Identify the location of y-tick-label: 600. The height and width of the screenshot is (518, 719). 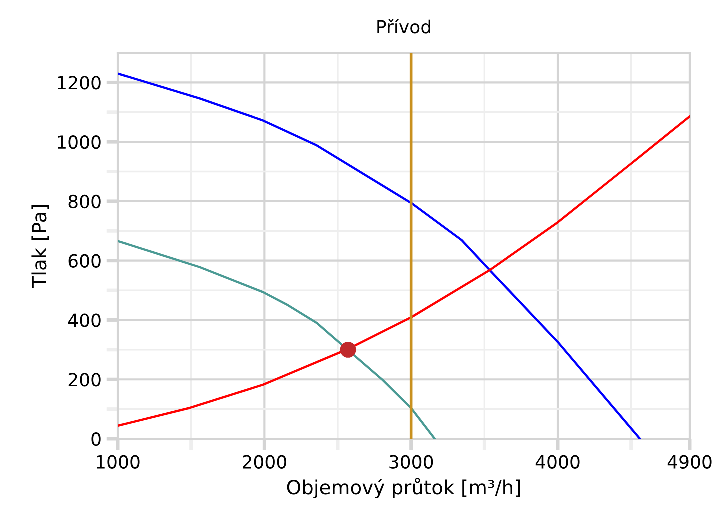
(84, 261).